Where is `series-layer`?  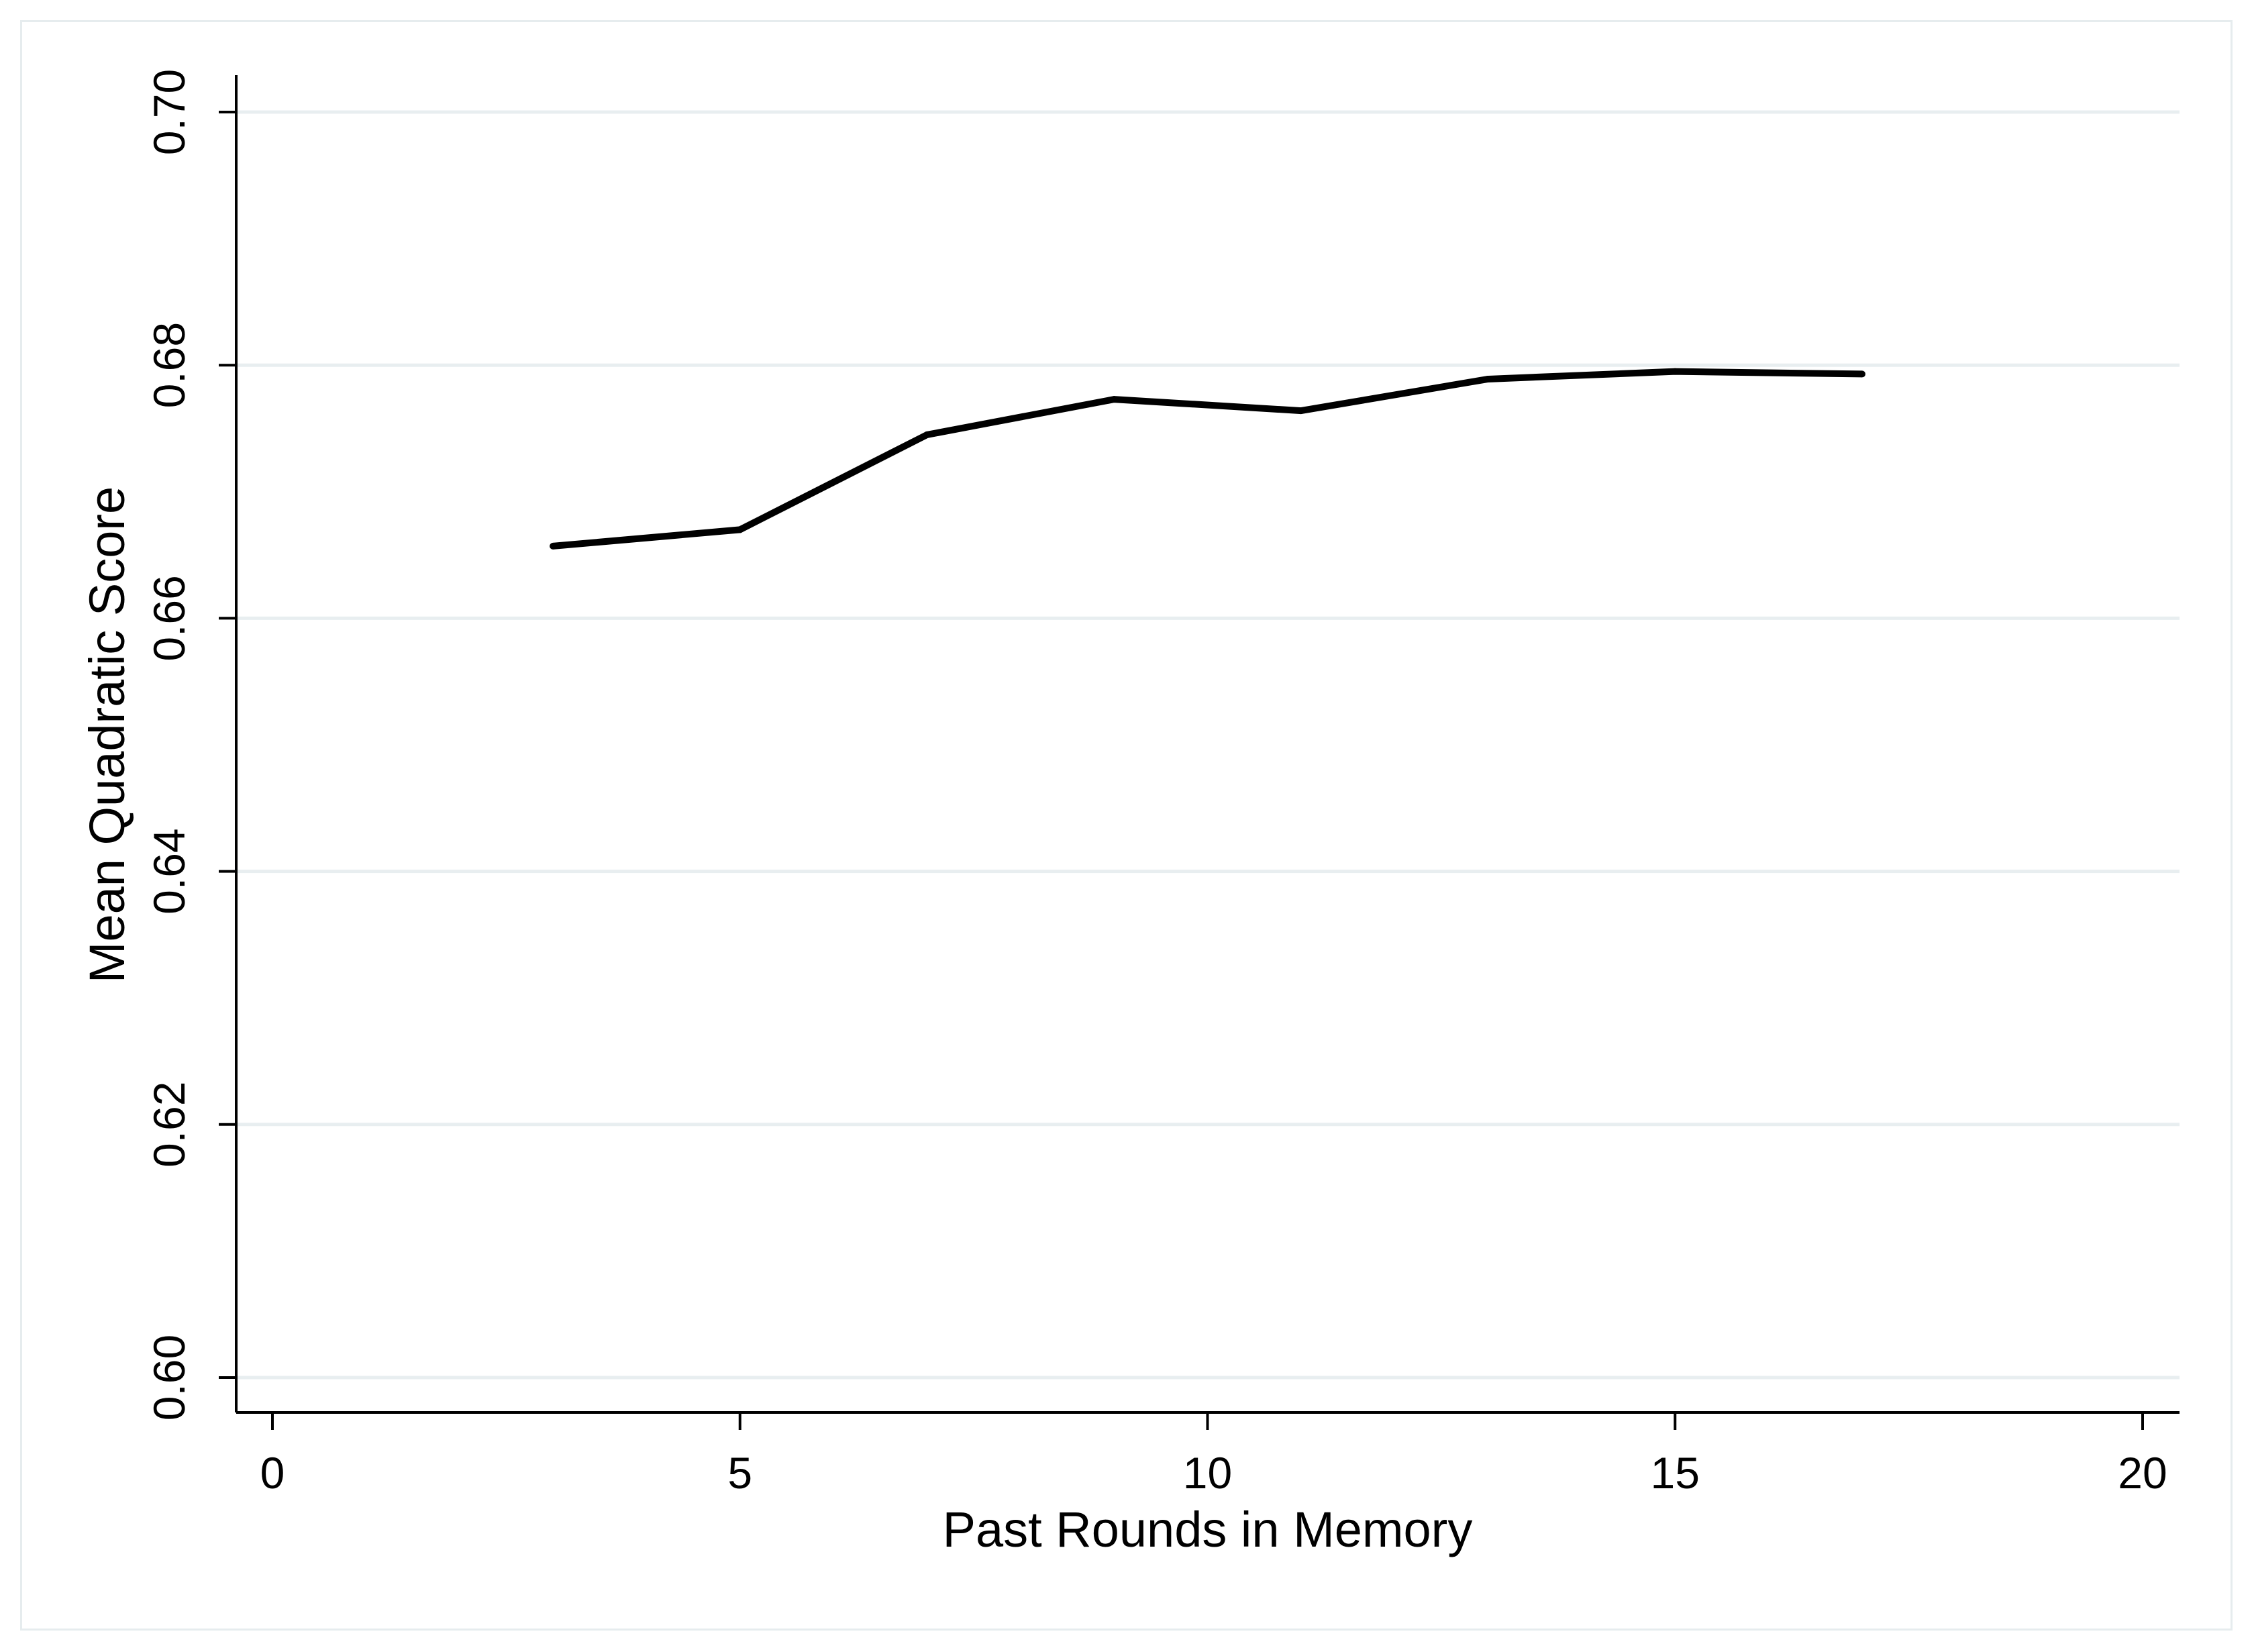
series-layer is located at coordinates (1207, 459).